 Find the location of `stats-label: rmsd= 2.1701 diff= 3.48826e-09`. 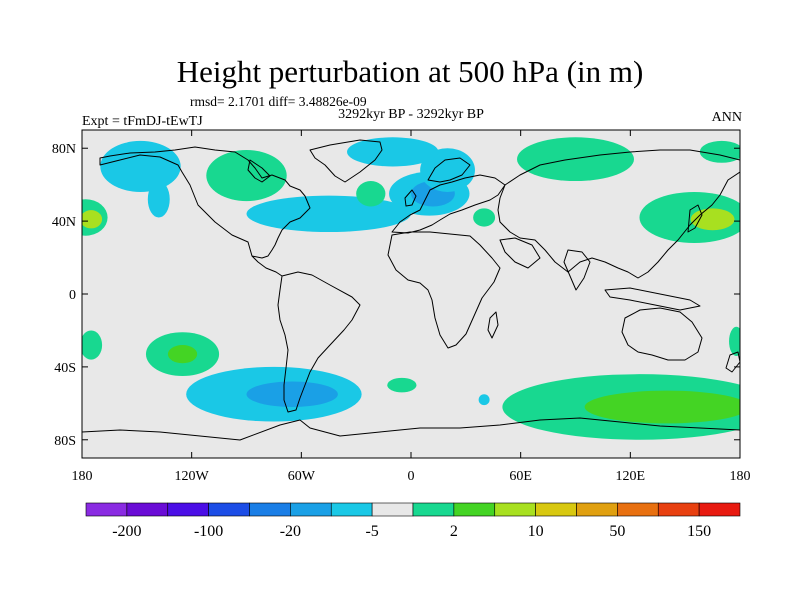

stats-label: rmsd= 2.1701 diff= 3.48826e-09 is located at coordinates (278, 101).